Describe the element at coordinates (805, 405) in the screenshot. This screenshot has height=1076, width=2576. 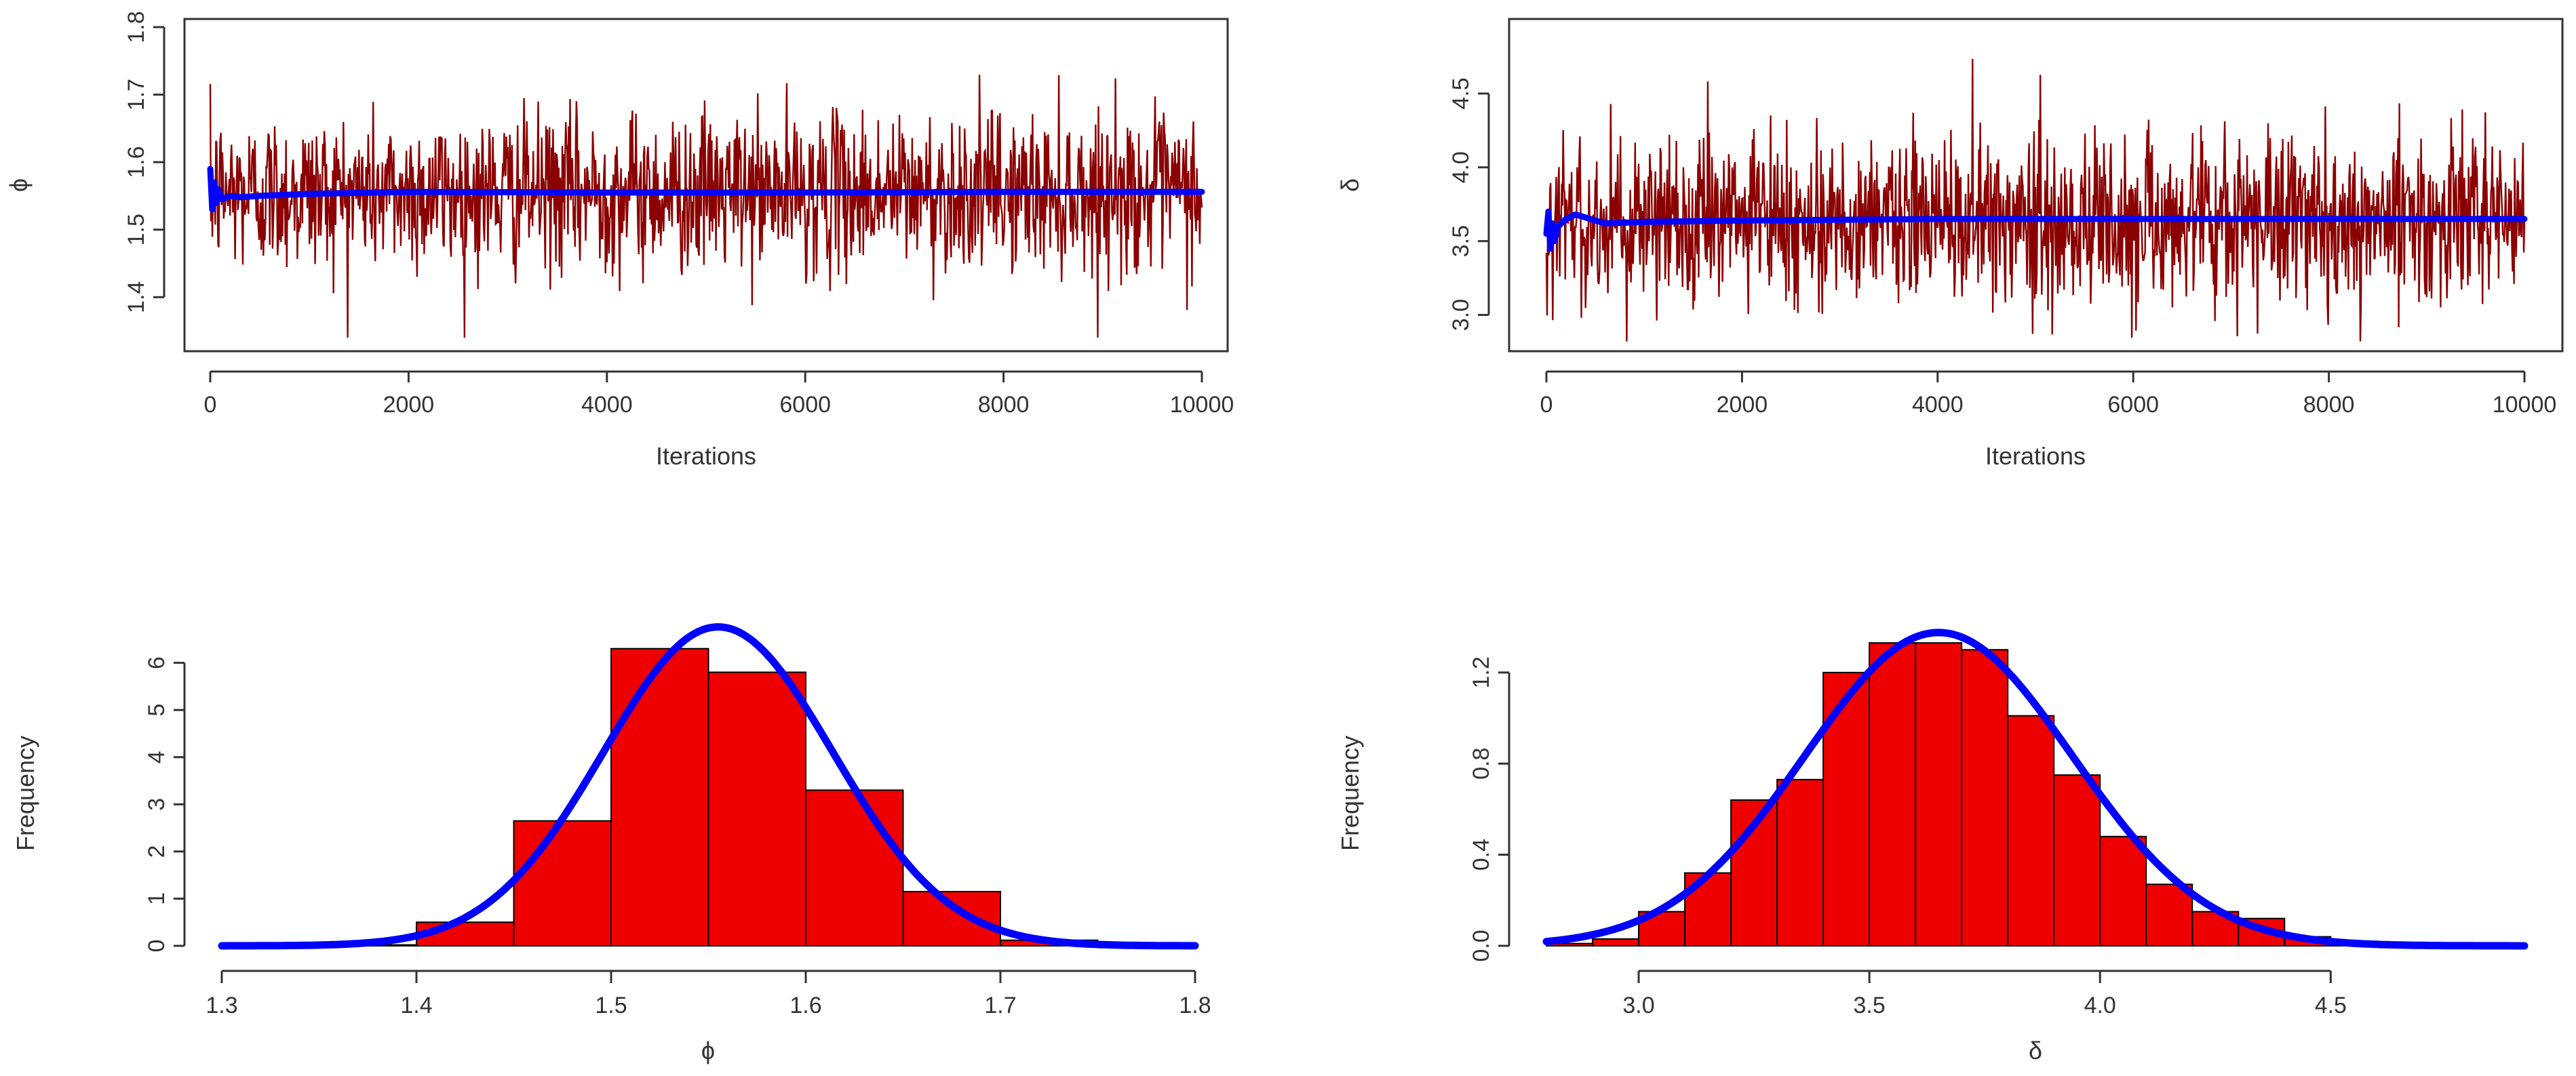
I see `trace-phi-x-axis-tick-label: 6000` at that location.